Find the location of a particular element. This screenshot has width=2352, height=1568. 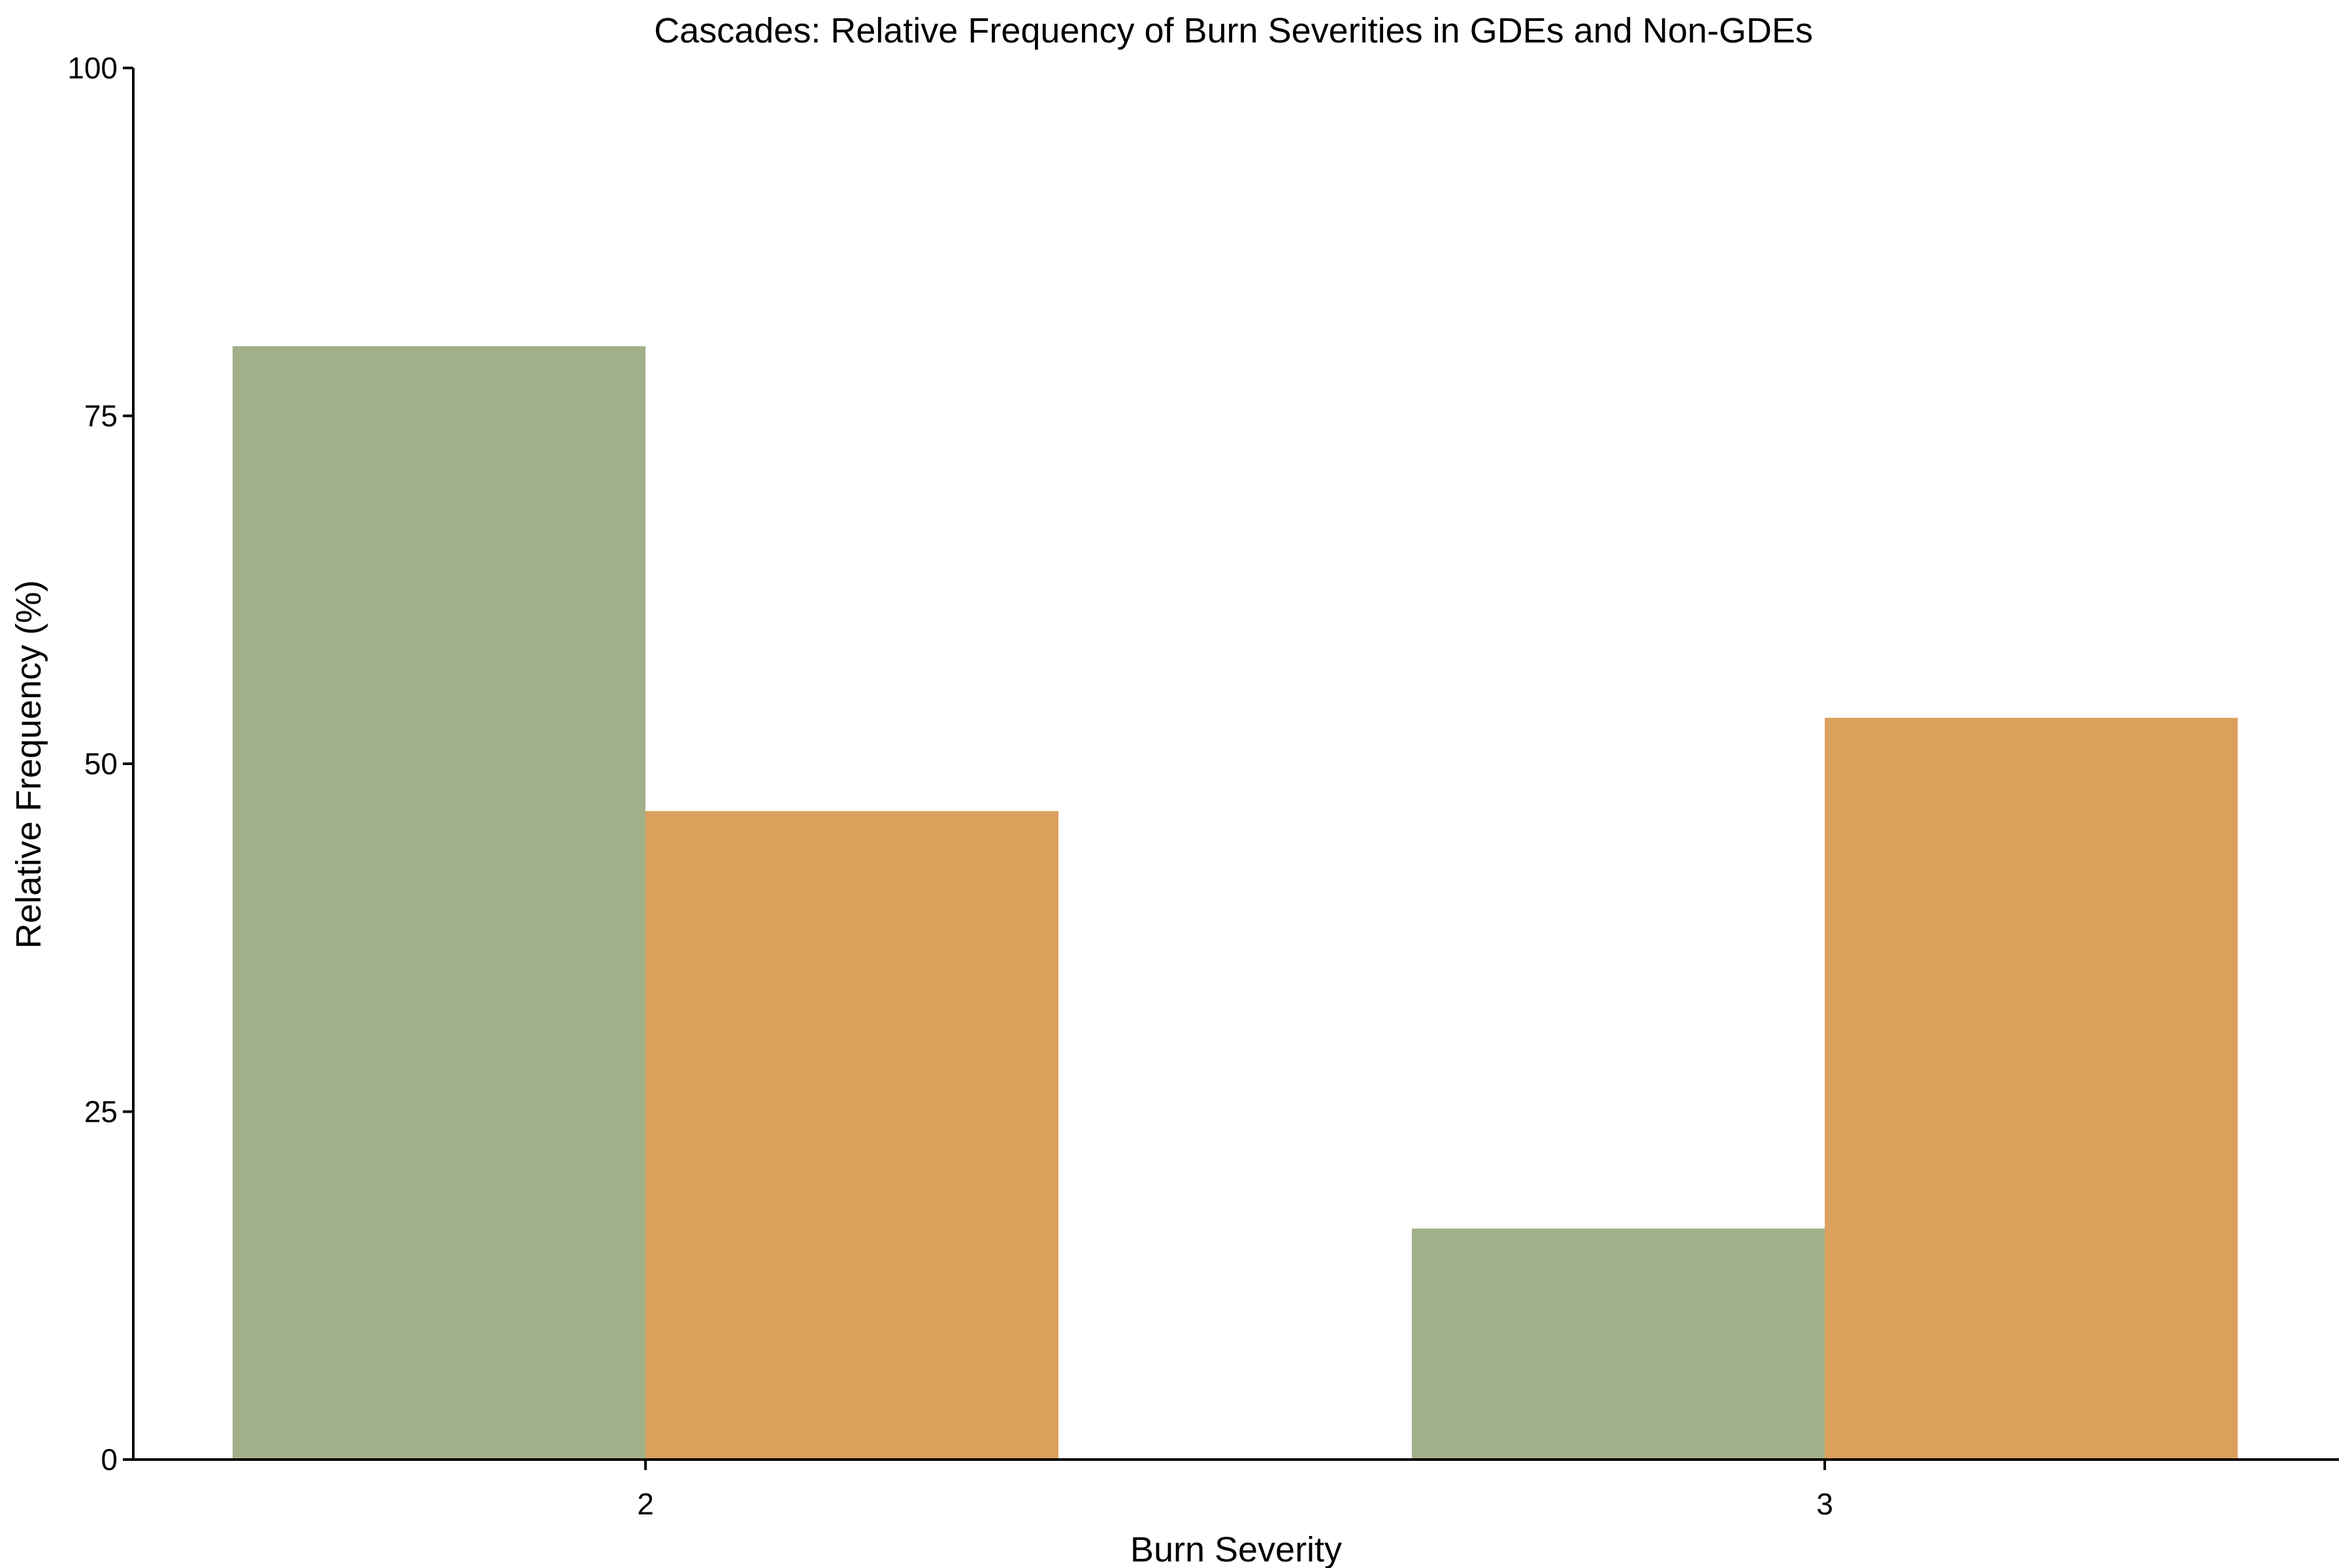

y-tick-label-0: 0 is located at coordinates (109, 1460).